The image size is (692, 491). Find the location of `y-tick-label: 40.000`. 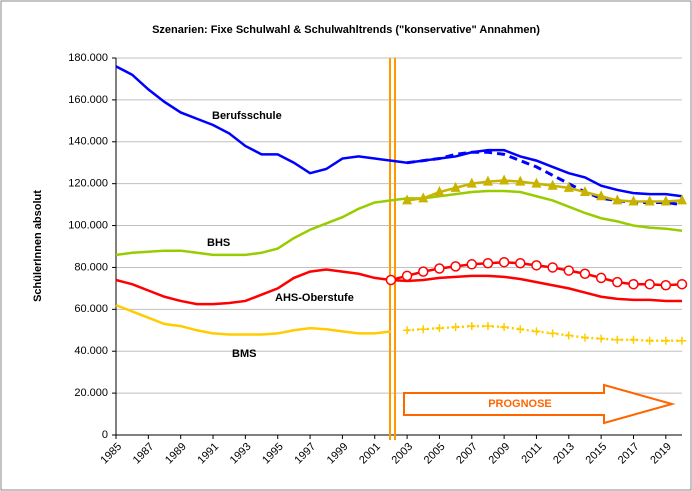

y-tick-label: 40.000 is located at coordinates (91, 351).